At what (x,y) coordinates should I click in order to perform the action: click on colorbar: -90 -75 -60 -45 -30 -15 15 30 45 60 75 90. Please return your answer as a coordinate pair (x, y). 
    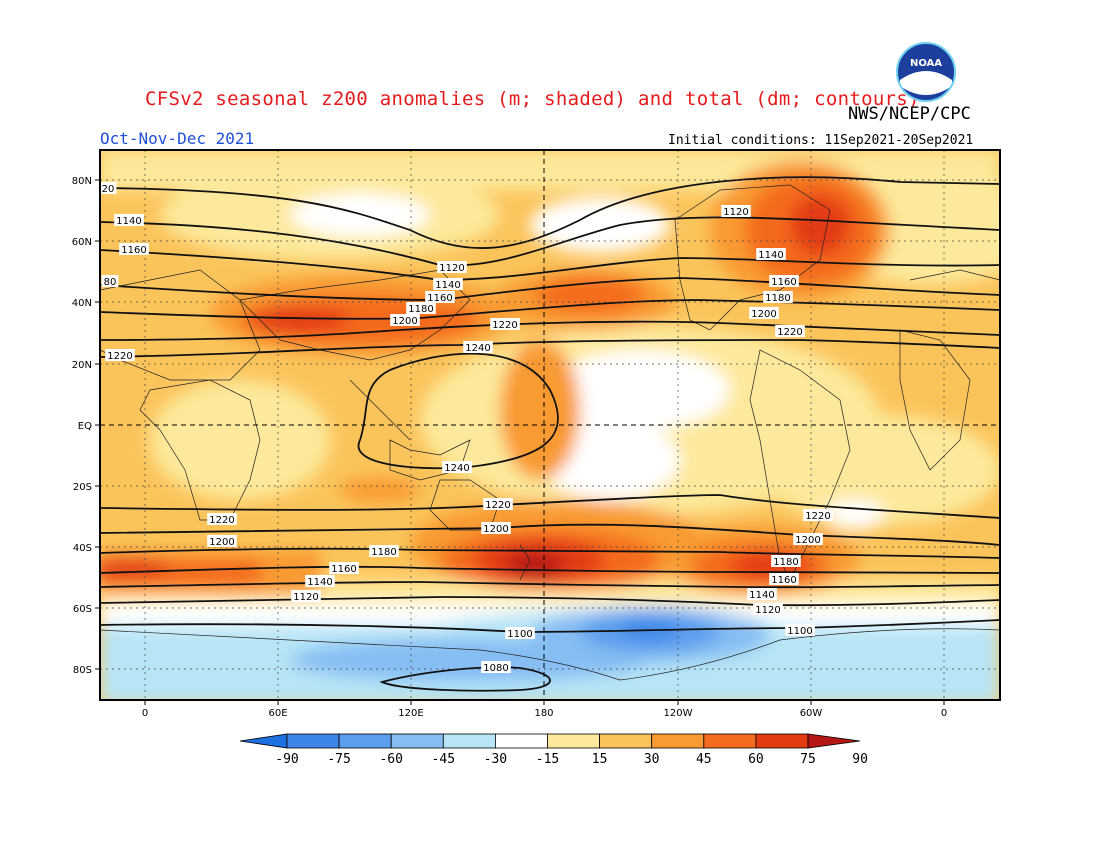
    Looking at the image, I should click on (553, 750).